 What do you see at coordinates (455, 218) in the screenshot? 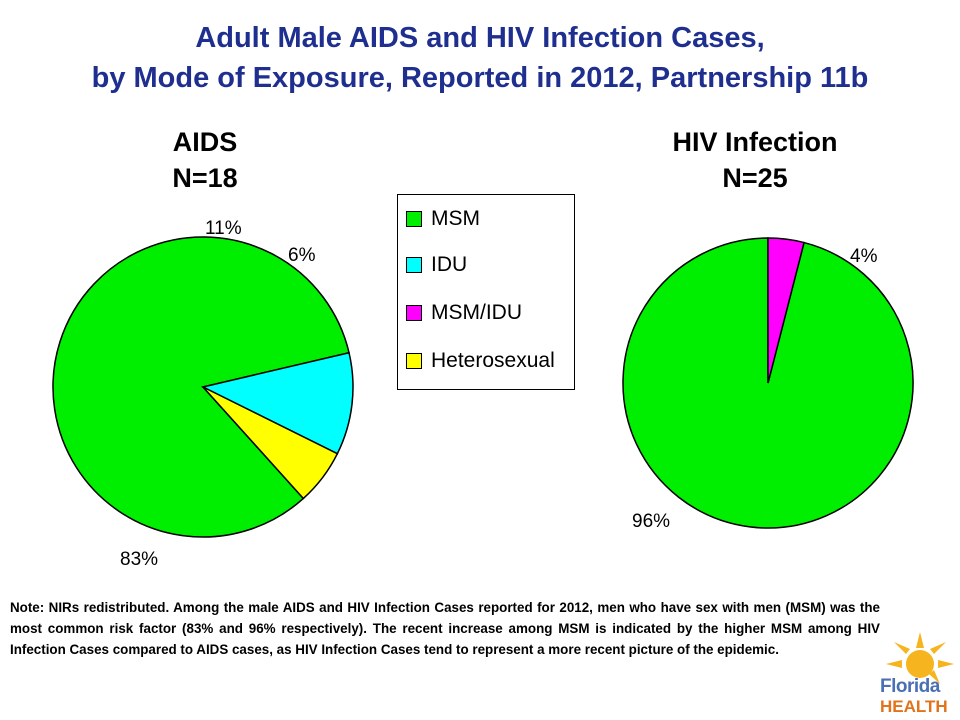
I see `legend-label-msm: MSM` at bounding box center [455, 218].